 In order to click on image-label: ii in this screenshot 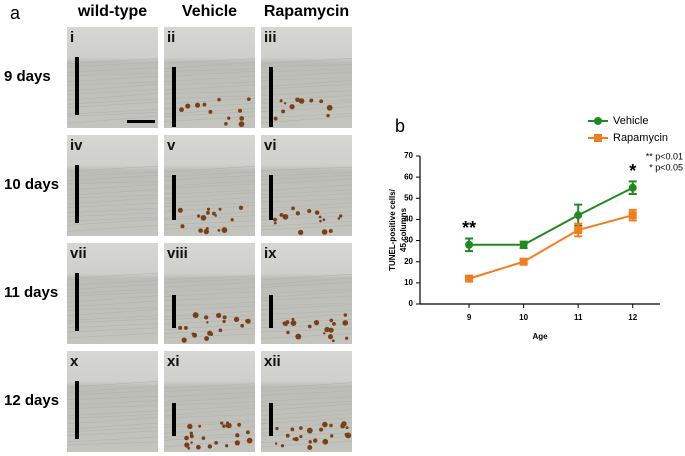, I will do `click(171, 37)`.